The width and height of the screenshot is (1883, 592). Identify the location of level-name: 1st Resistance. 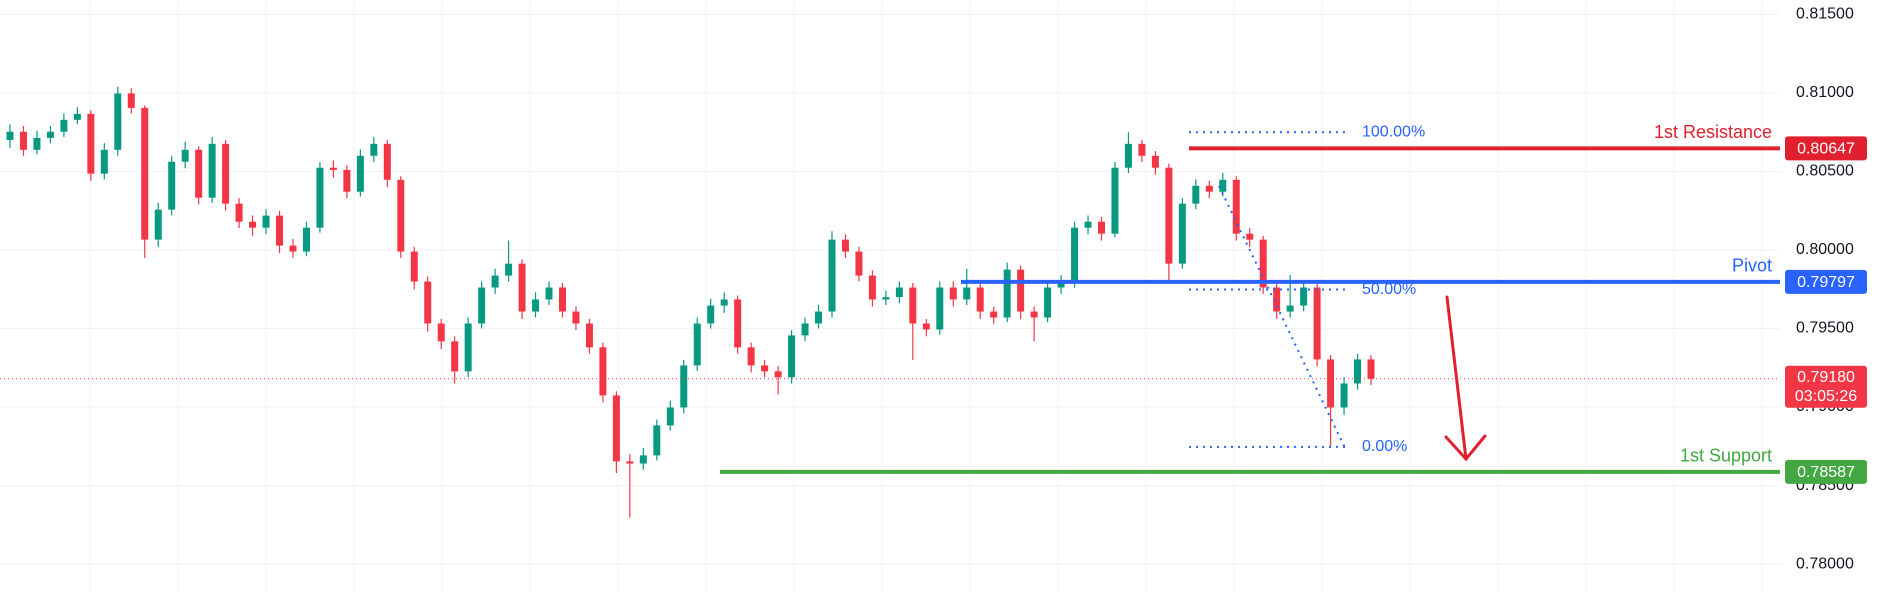
(1713, 132).